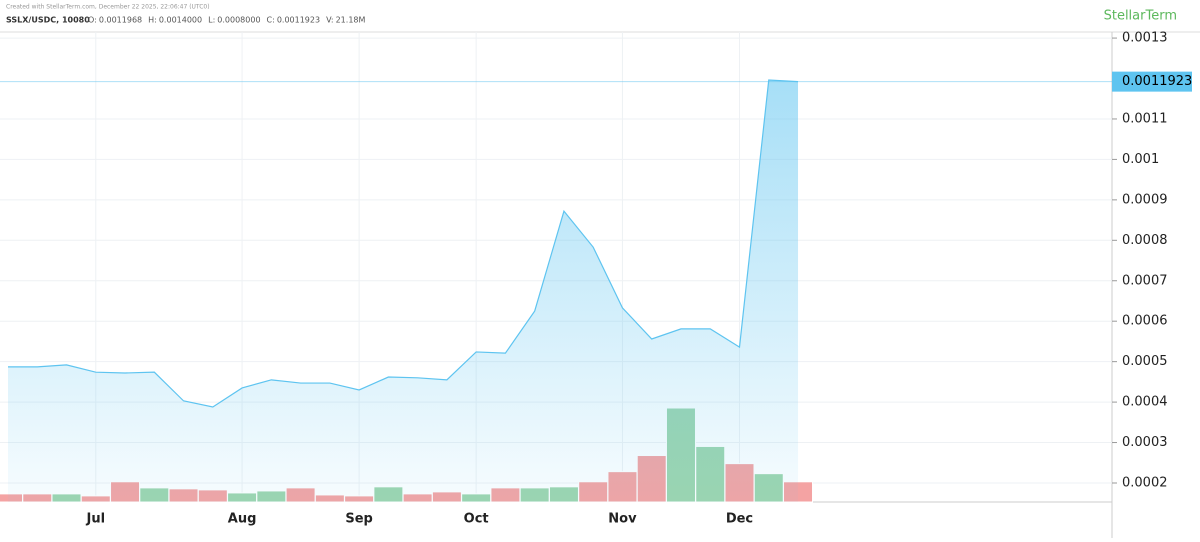  Describe the element at coordinates (271, 20) in the screenshot. I see `ohlc-label: C:` at that location.